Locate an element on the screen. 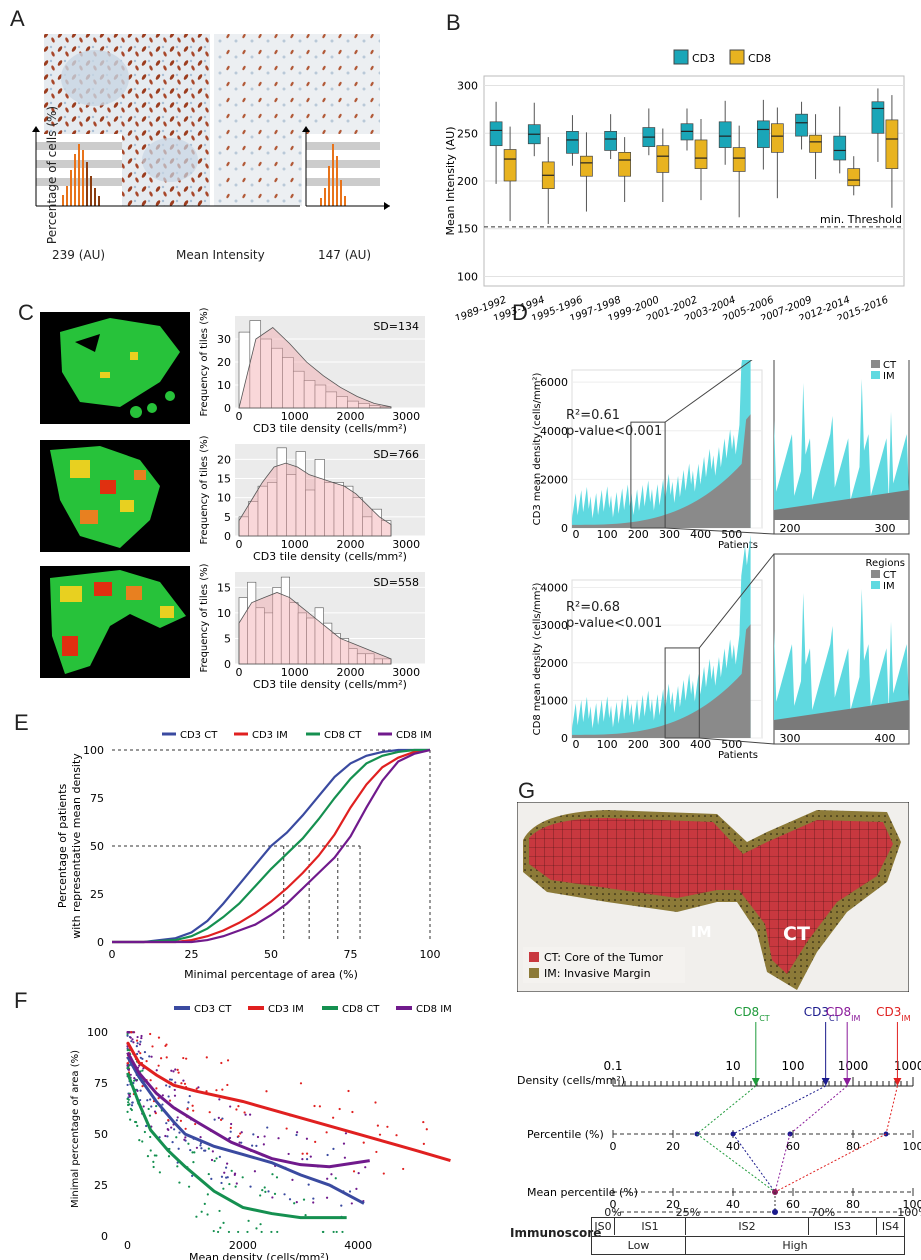 The image size is (921, 1260). legend-swatch-CD8 is located at coordinates (737, 57).